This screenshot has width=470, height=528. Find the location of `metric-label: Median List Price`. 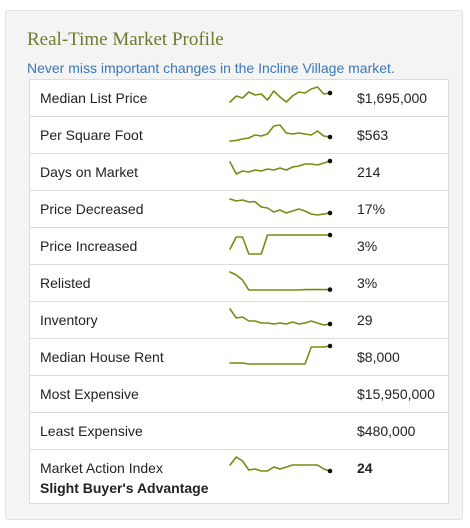

metric-label: Median List Price is located at coordinates (94, 98).